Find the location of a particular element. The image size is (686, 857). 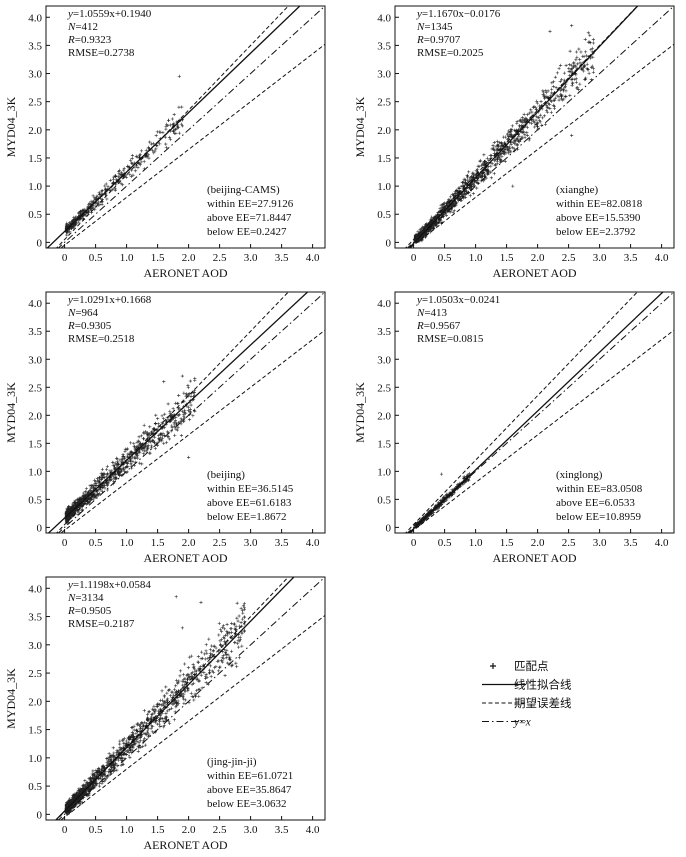

x-axis-label: AERONET AOD is located at coordinates (185, 845).